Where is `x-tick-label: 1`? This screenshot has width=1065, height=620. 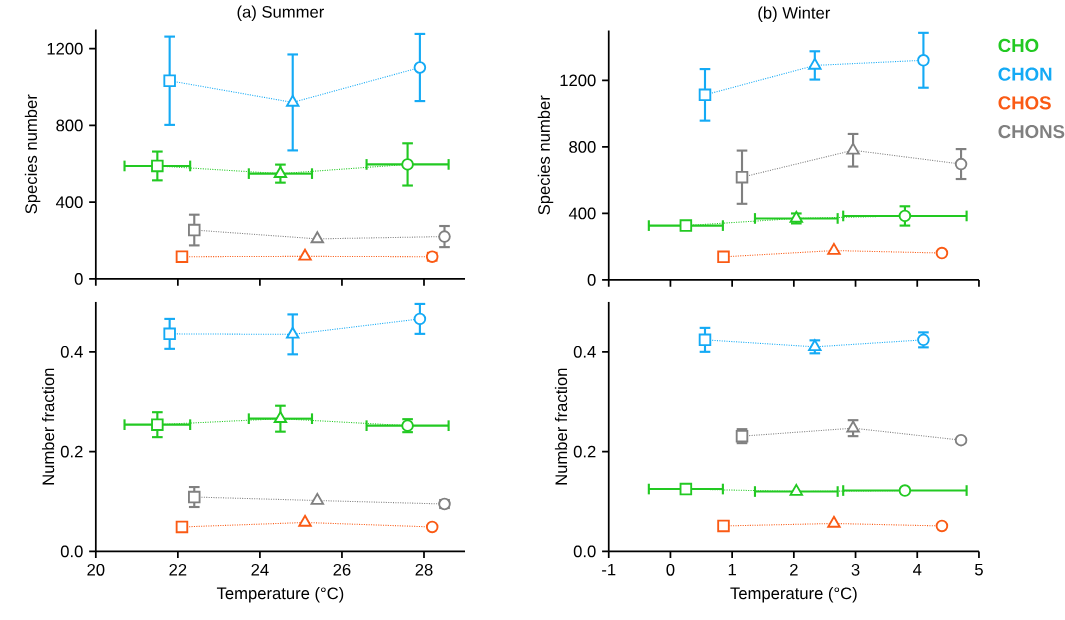
x-tick-label: 1 is located at coordinates (732, 569).